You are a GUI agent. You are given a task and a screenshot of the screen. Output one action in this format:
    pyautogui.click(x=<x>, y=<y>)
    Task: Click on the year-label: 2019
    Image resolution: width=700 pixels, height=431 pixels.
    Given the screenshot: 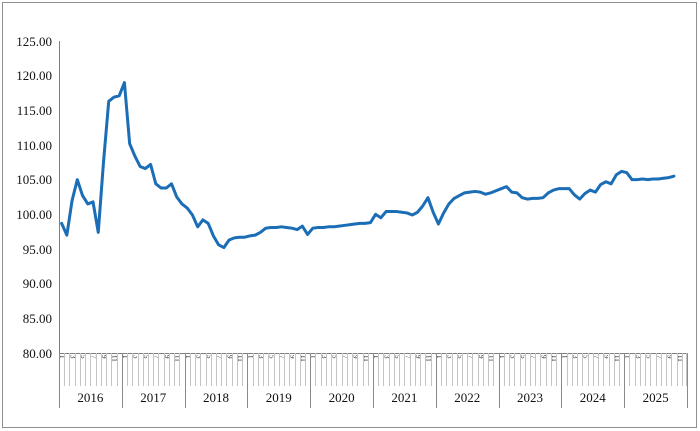 What is the action you would take?
    pyautogui.click(x=278, y=397)
    